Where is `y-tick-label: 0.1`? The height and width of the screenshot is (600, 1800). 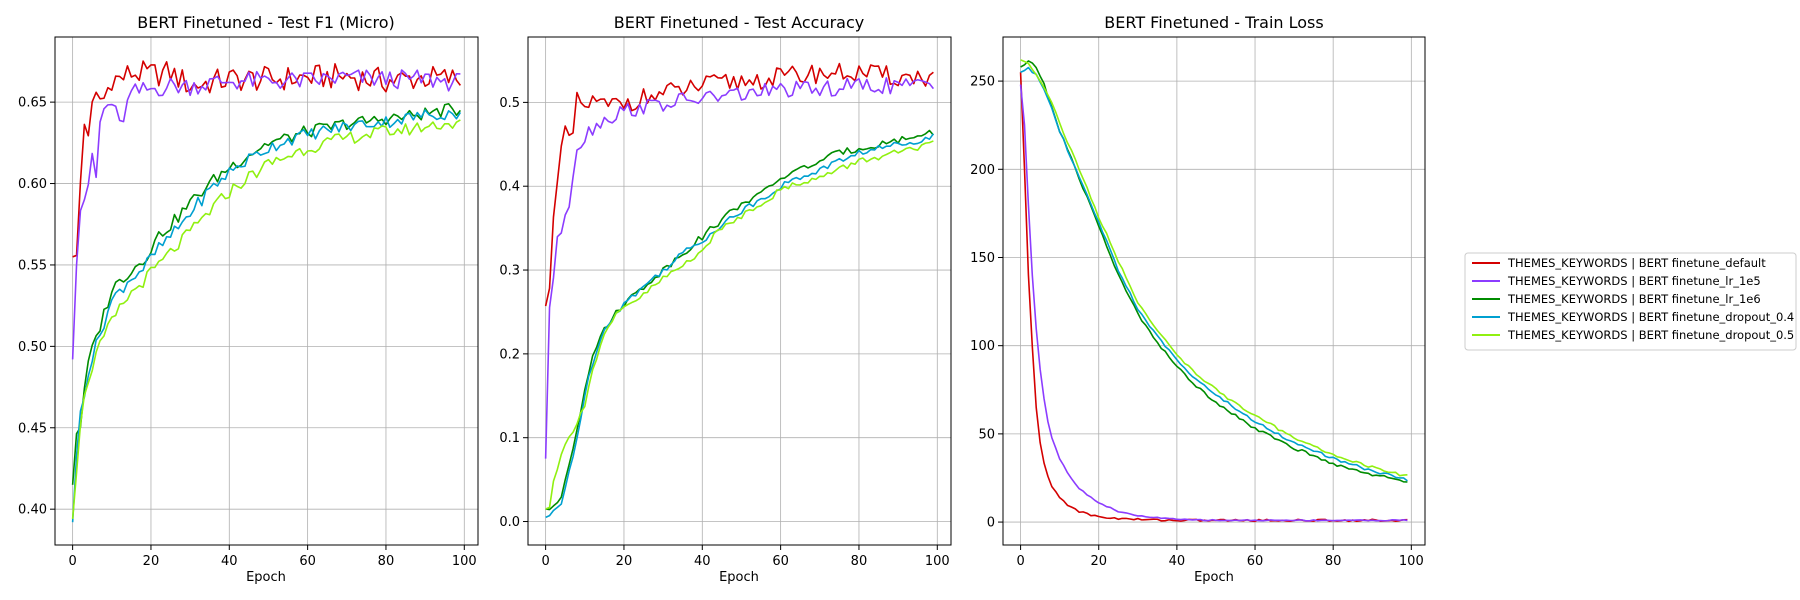
y-tick-label: 0.1 is located at coordinates (509, 438).